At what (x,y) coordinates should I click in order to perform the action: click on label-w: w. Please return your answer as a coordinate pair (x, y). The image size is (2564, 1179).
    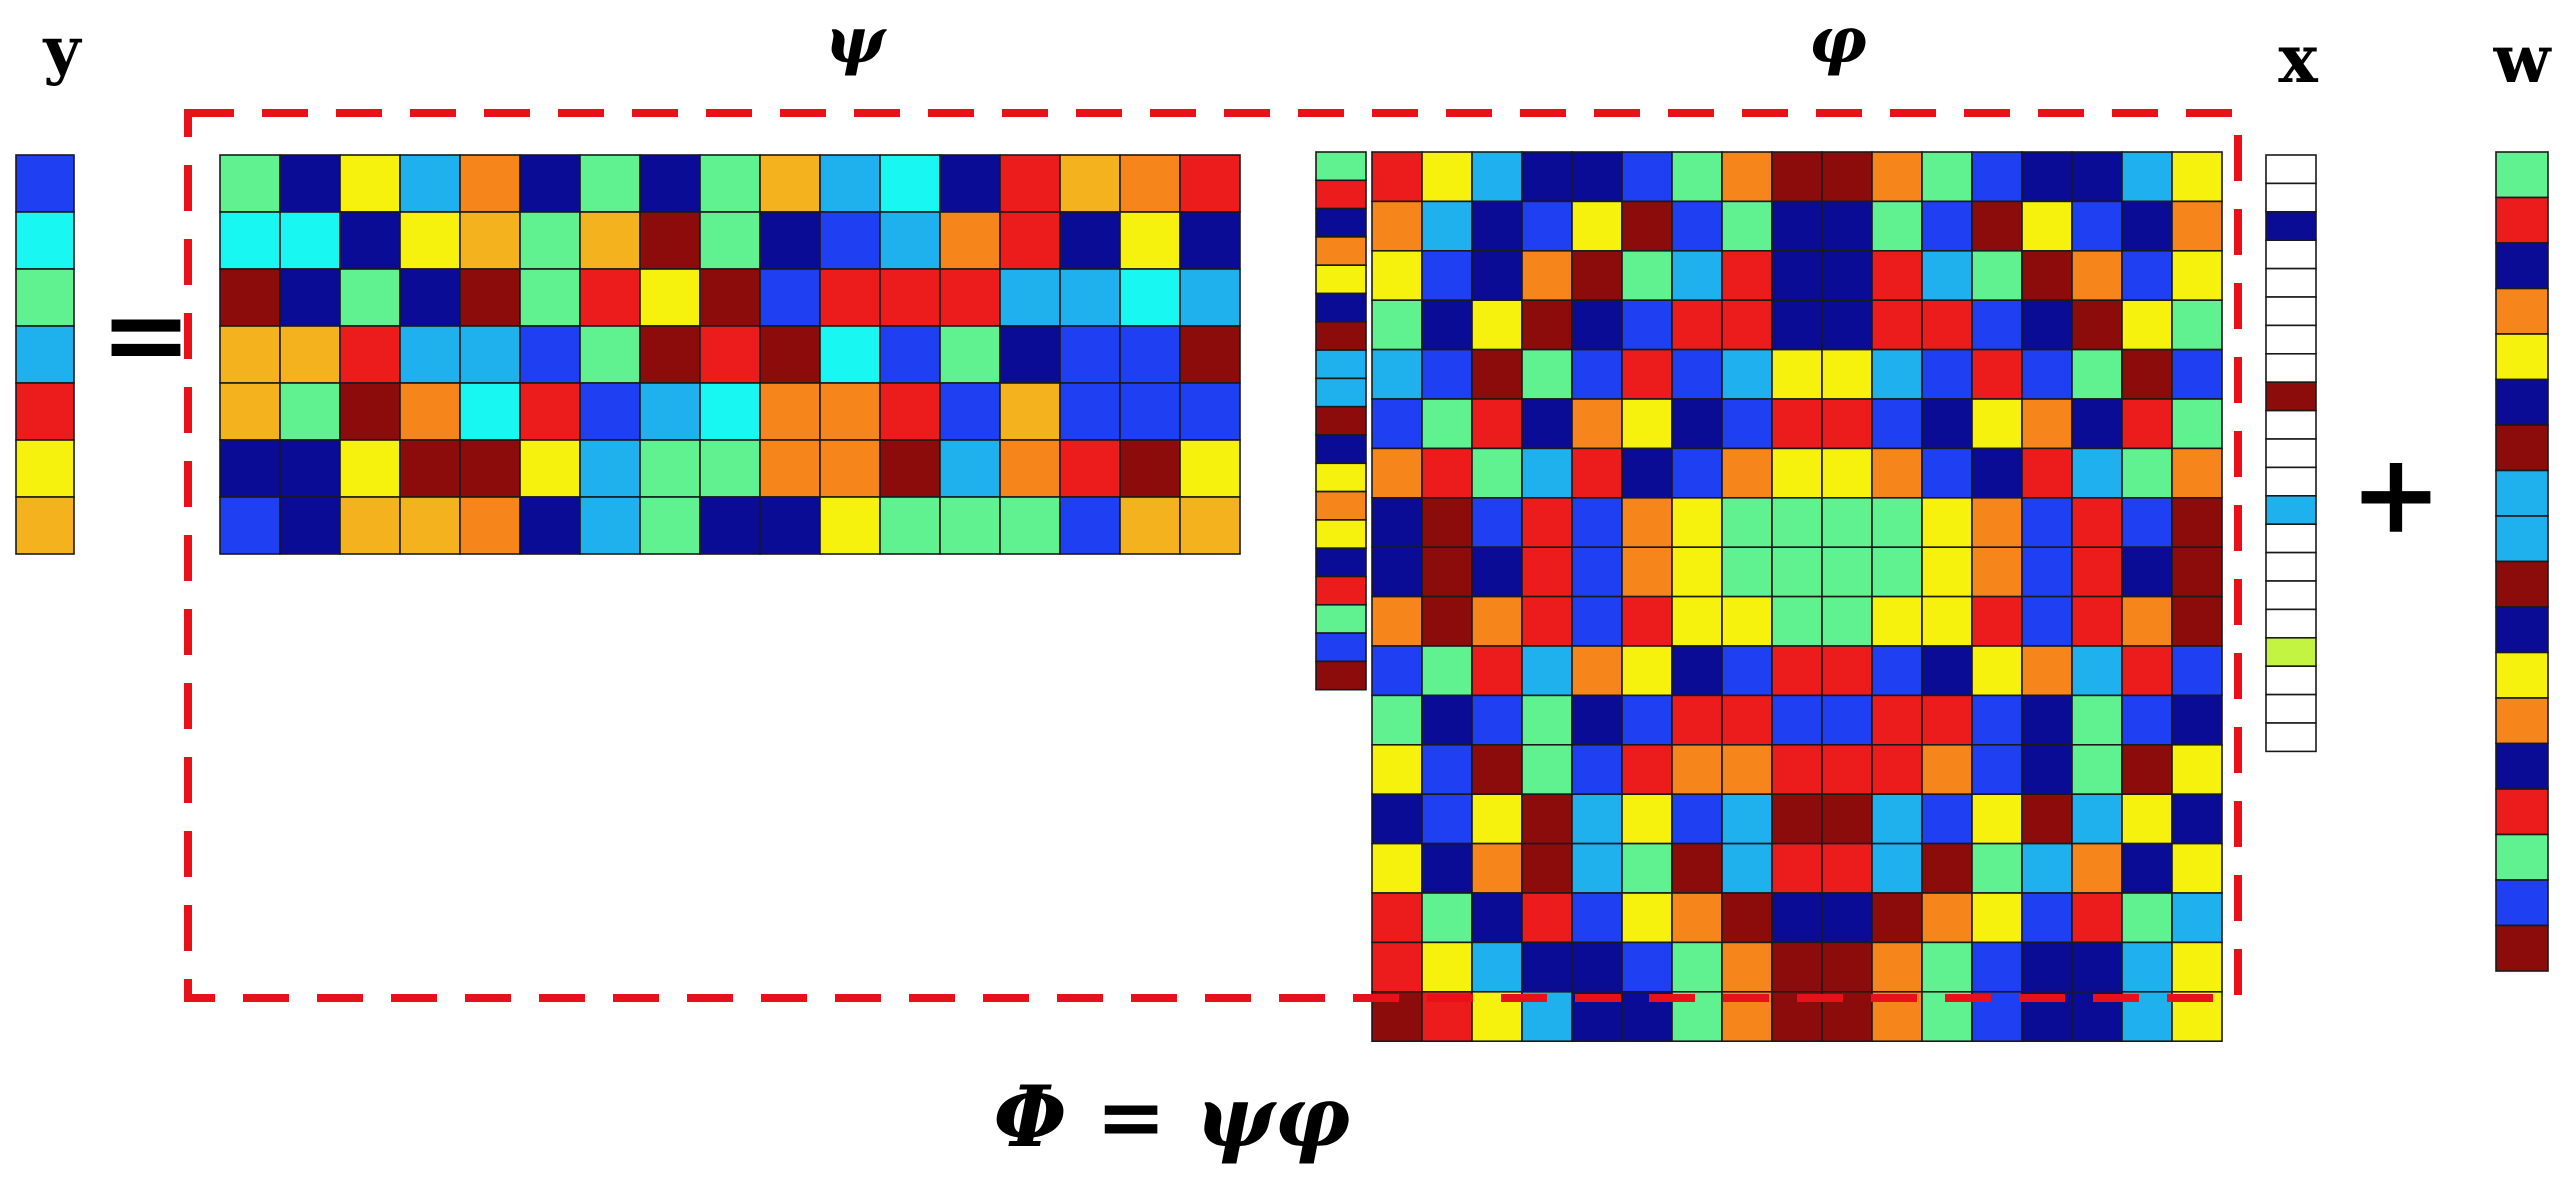
    Looking at the image, I should click on (2523, 59).